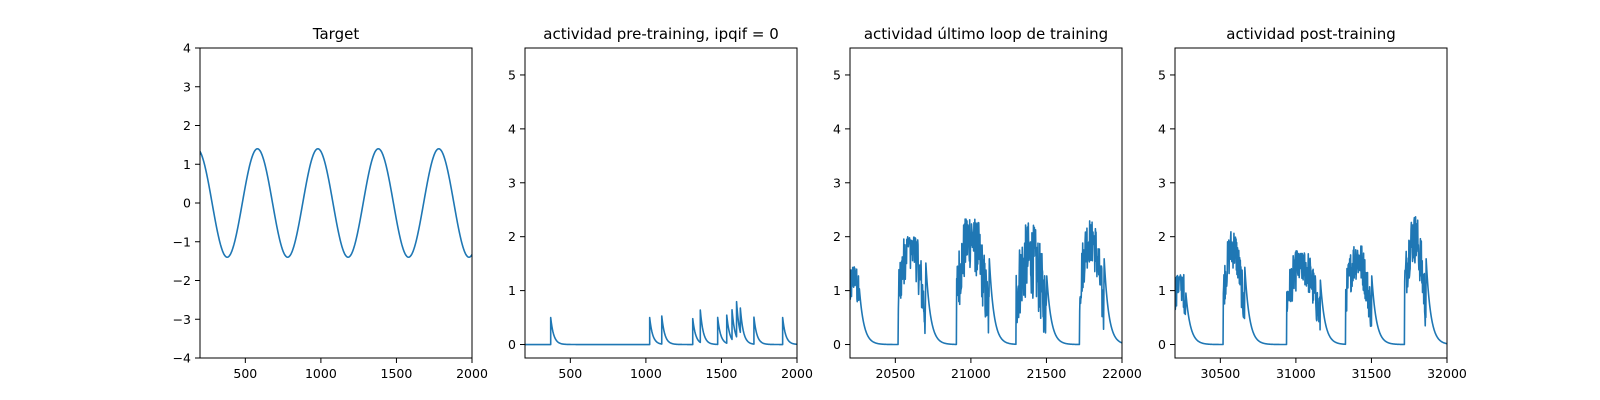  I want to click on chart-title: Target, so click(336, 34).